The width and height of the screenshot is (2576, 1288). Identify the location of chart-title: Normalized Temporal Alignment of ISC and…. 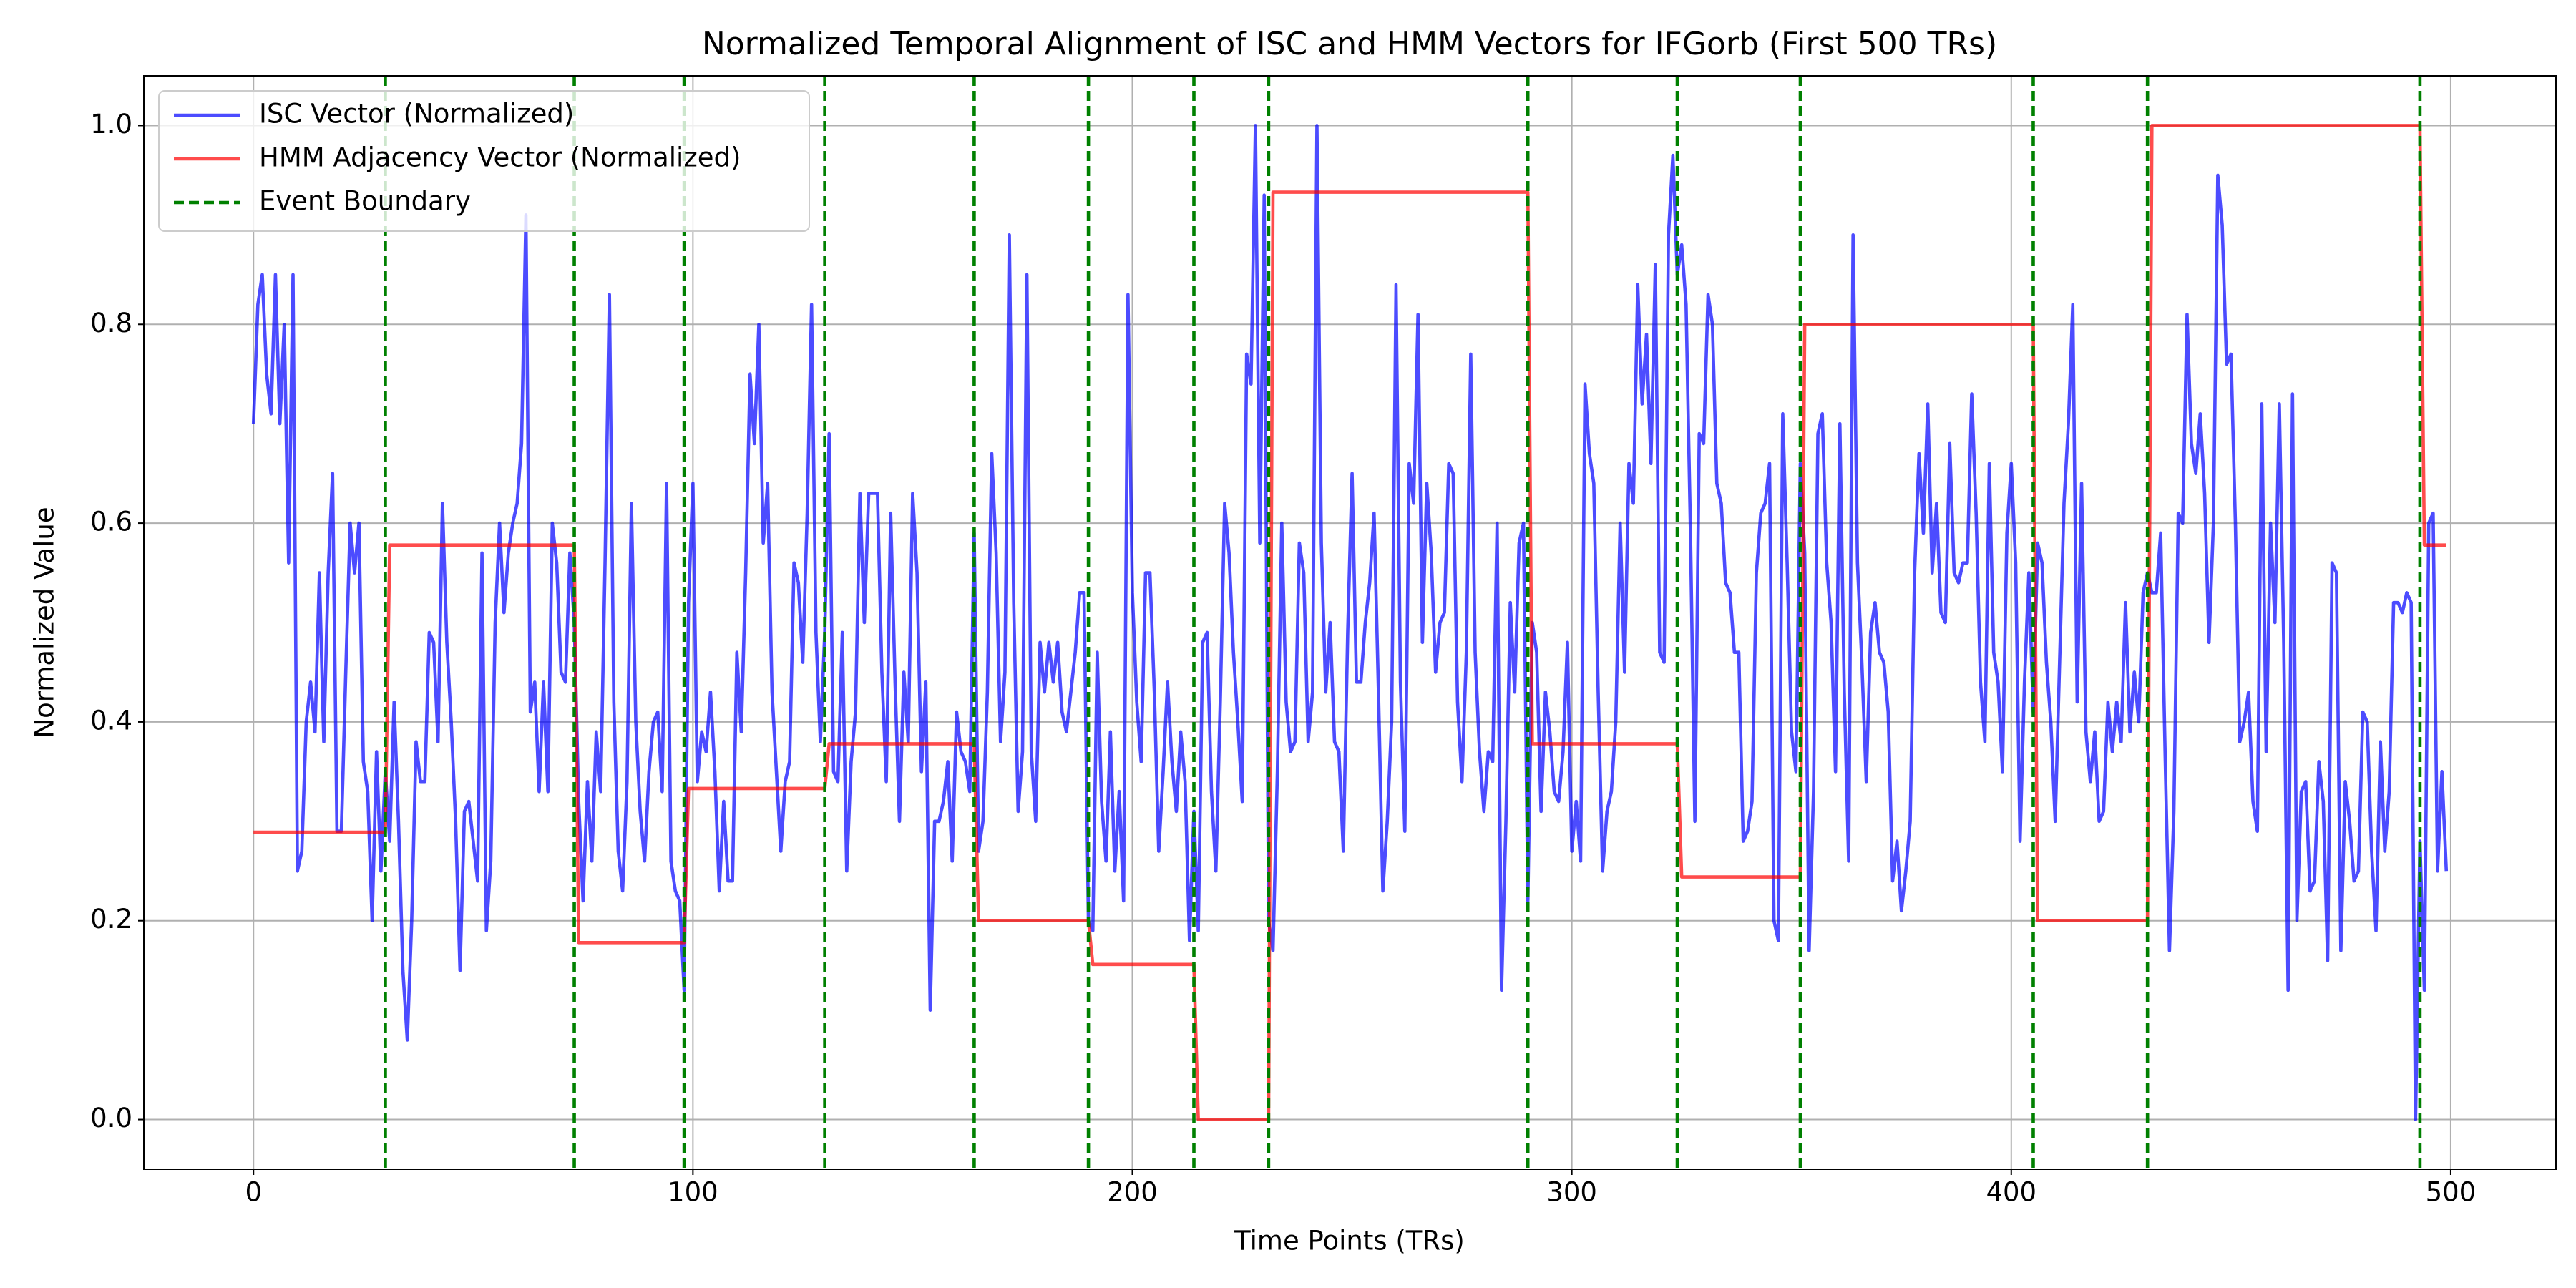
(1349, 44).